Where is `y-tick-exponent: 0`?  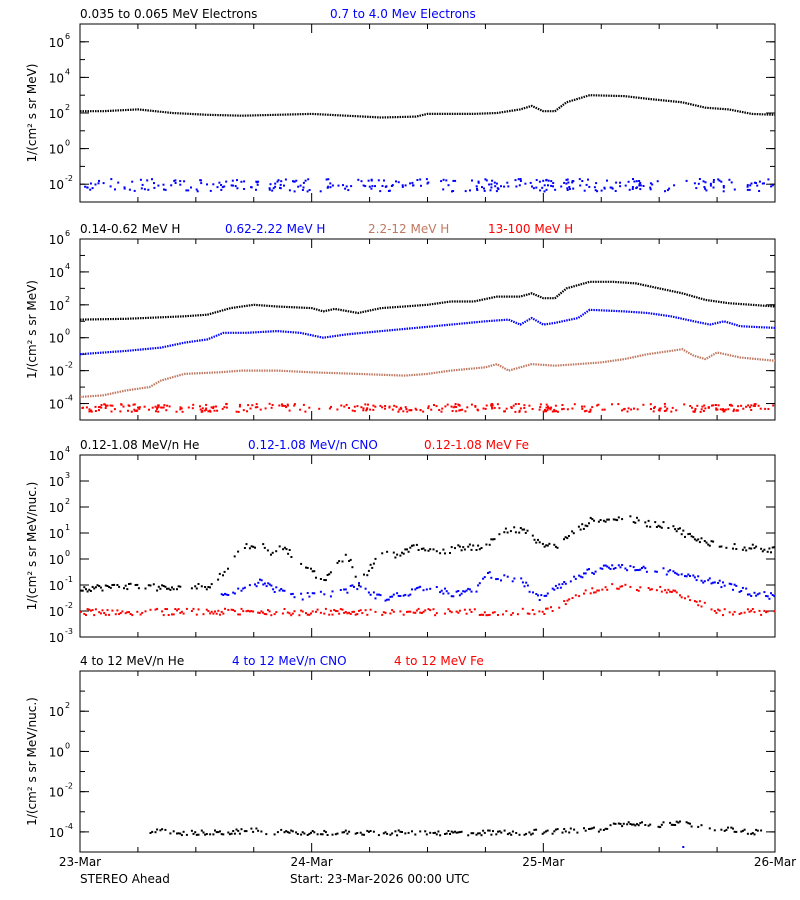
y-tick-exponent: 0 is located at coordinates (67, 745).